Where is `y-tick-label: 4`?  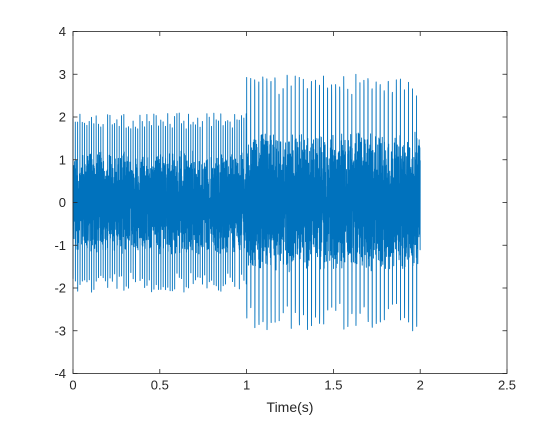
y-tick-label: 4 is located at coordinates (62, 31).